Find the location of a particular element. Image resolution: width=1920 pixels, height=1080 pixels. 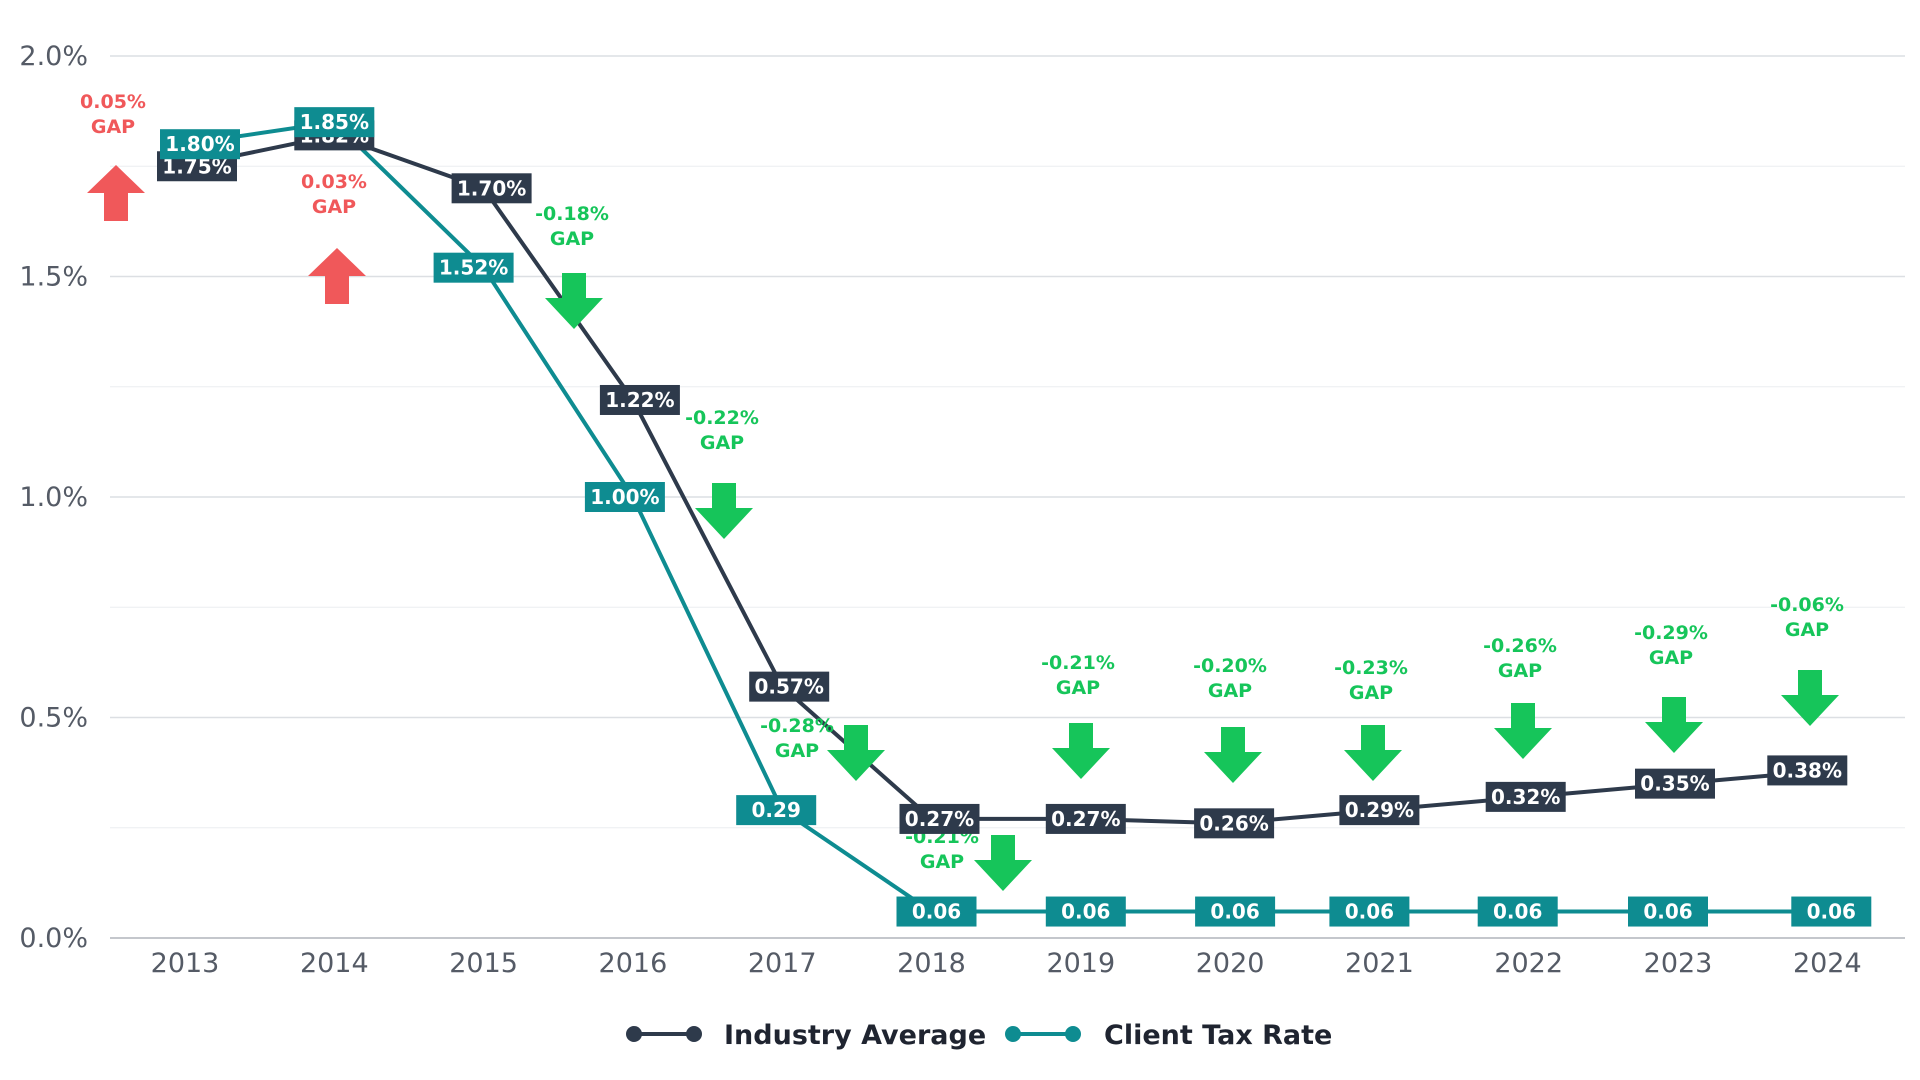

industry-label-2017: 0.57% is located at coordinates (789, 686).